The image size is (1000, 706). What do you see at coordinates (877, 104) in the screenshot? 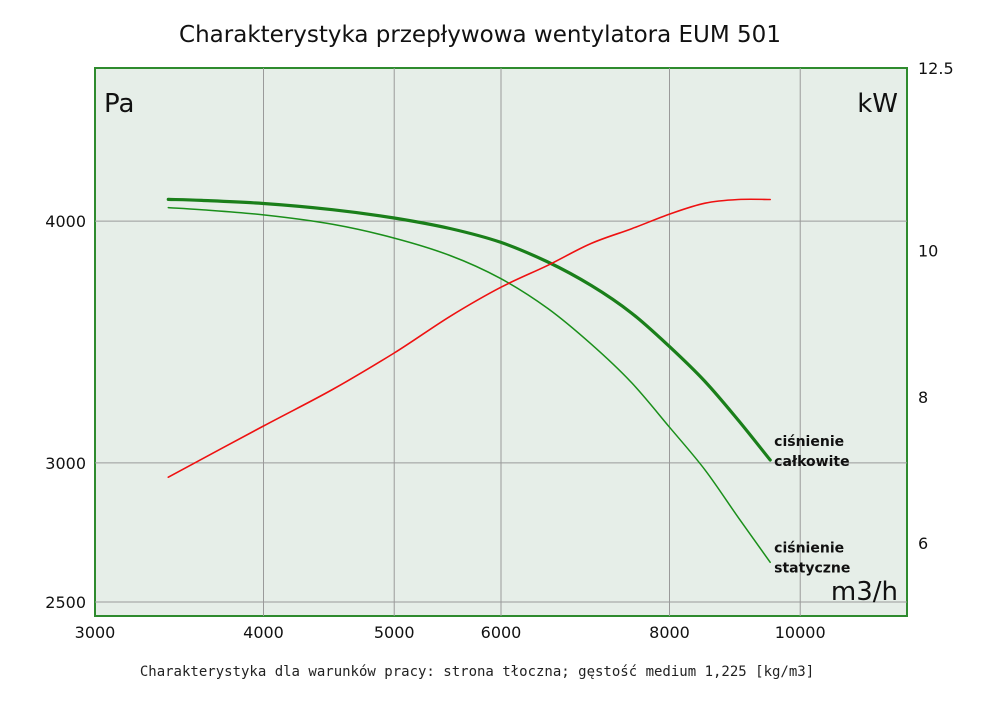
I see `y2-axis-unit: kW` at bounding box center [877, 104].